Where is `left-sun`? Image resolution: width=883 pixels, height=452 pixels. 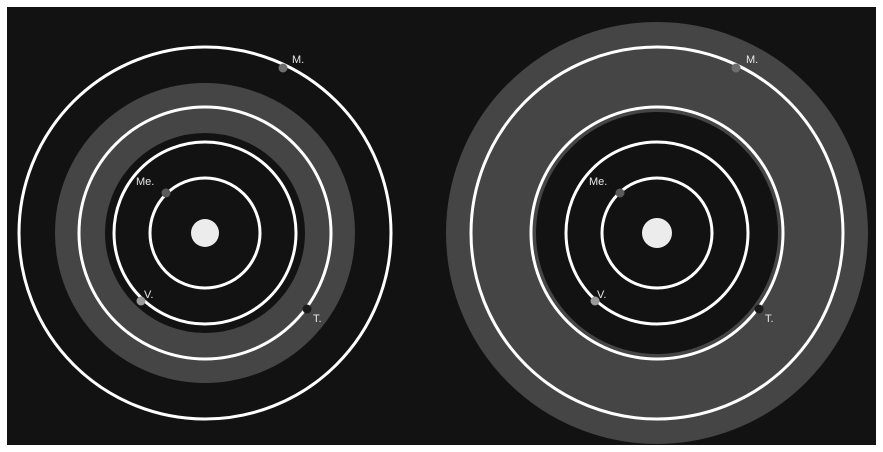
left-sun is located at coordinates (205, 233).